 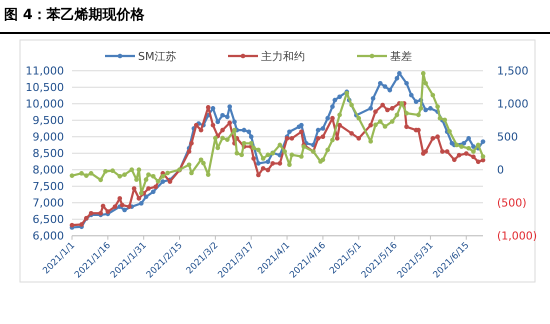 What do you see at coordinates (45, 71) in the screenshot?
I see `y-tick-label: 11,000` at bounding box center [45, 71].